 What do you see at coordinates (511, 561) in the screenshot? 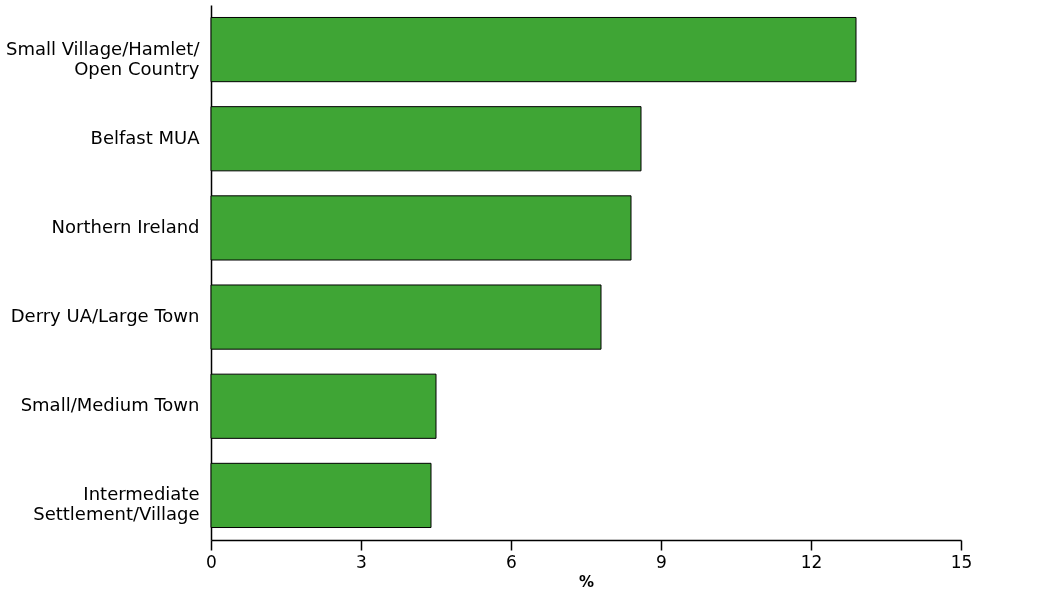
I see `x-tick-label: 6` at bounding box center [511, 561].